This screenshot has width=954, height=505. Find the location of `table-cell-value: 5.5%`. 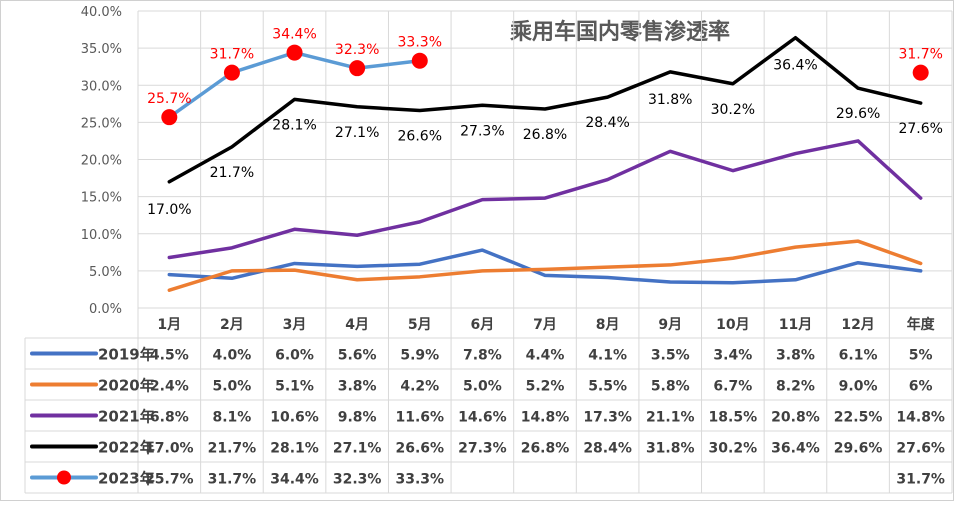

table-cell-value: 5.5% is located at coordinates (607, 387).